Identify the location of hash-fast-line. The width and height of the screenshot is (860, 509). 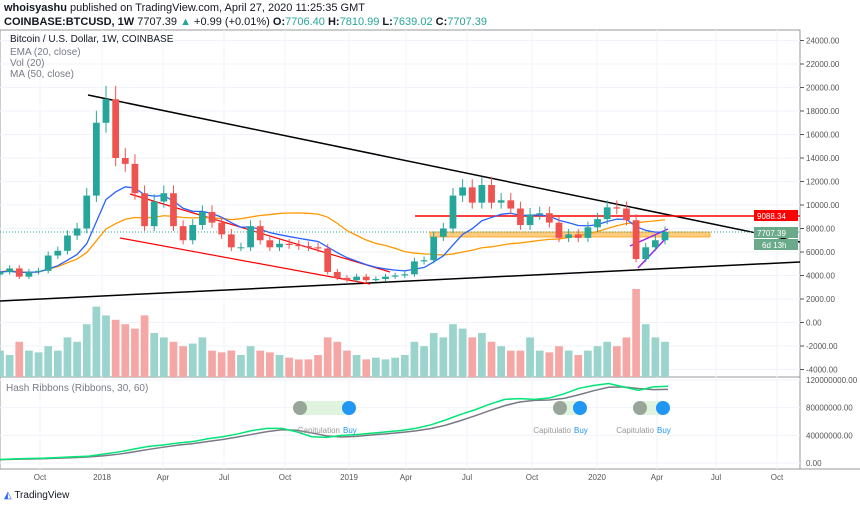
(334, 421).